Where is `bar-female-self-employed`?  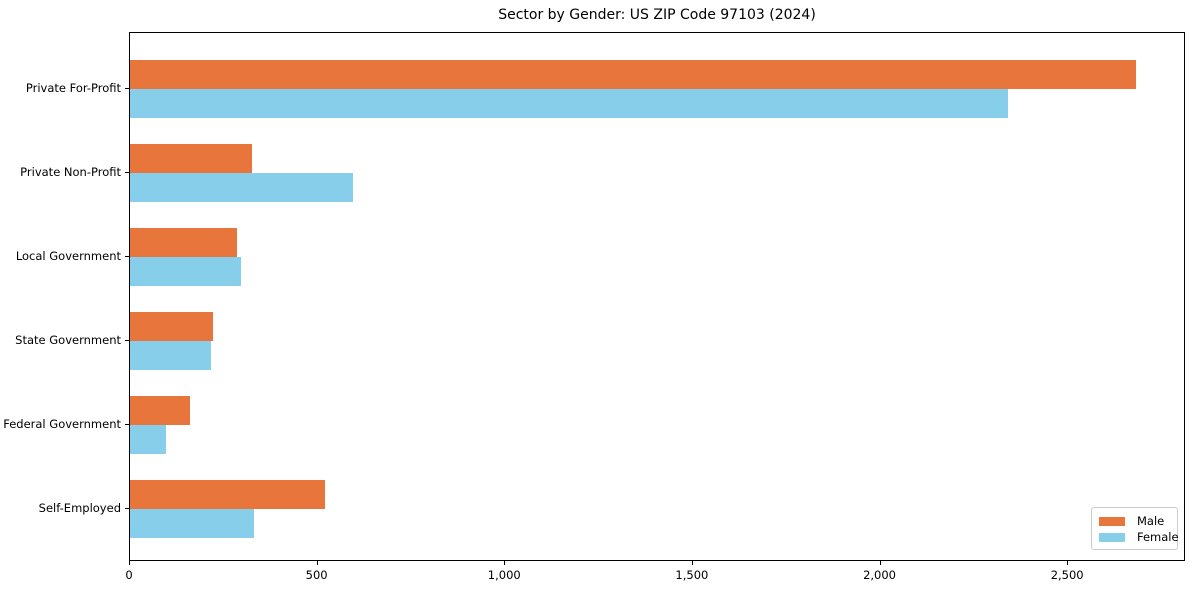 bar-female-self-employed is located at coordinates (192, 523).